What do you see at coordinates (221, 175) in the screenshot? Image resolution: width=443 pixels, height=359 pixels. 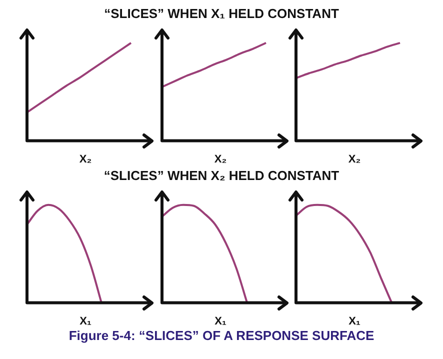 I see `text: “SLICES” WHEN X₂ HELD CONSTANT` at bounding box center [221, 175].